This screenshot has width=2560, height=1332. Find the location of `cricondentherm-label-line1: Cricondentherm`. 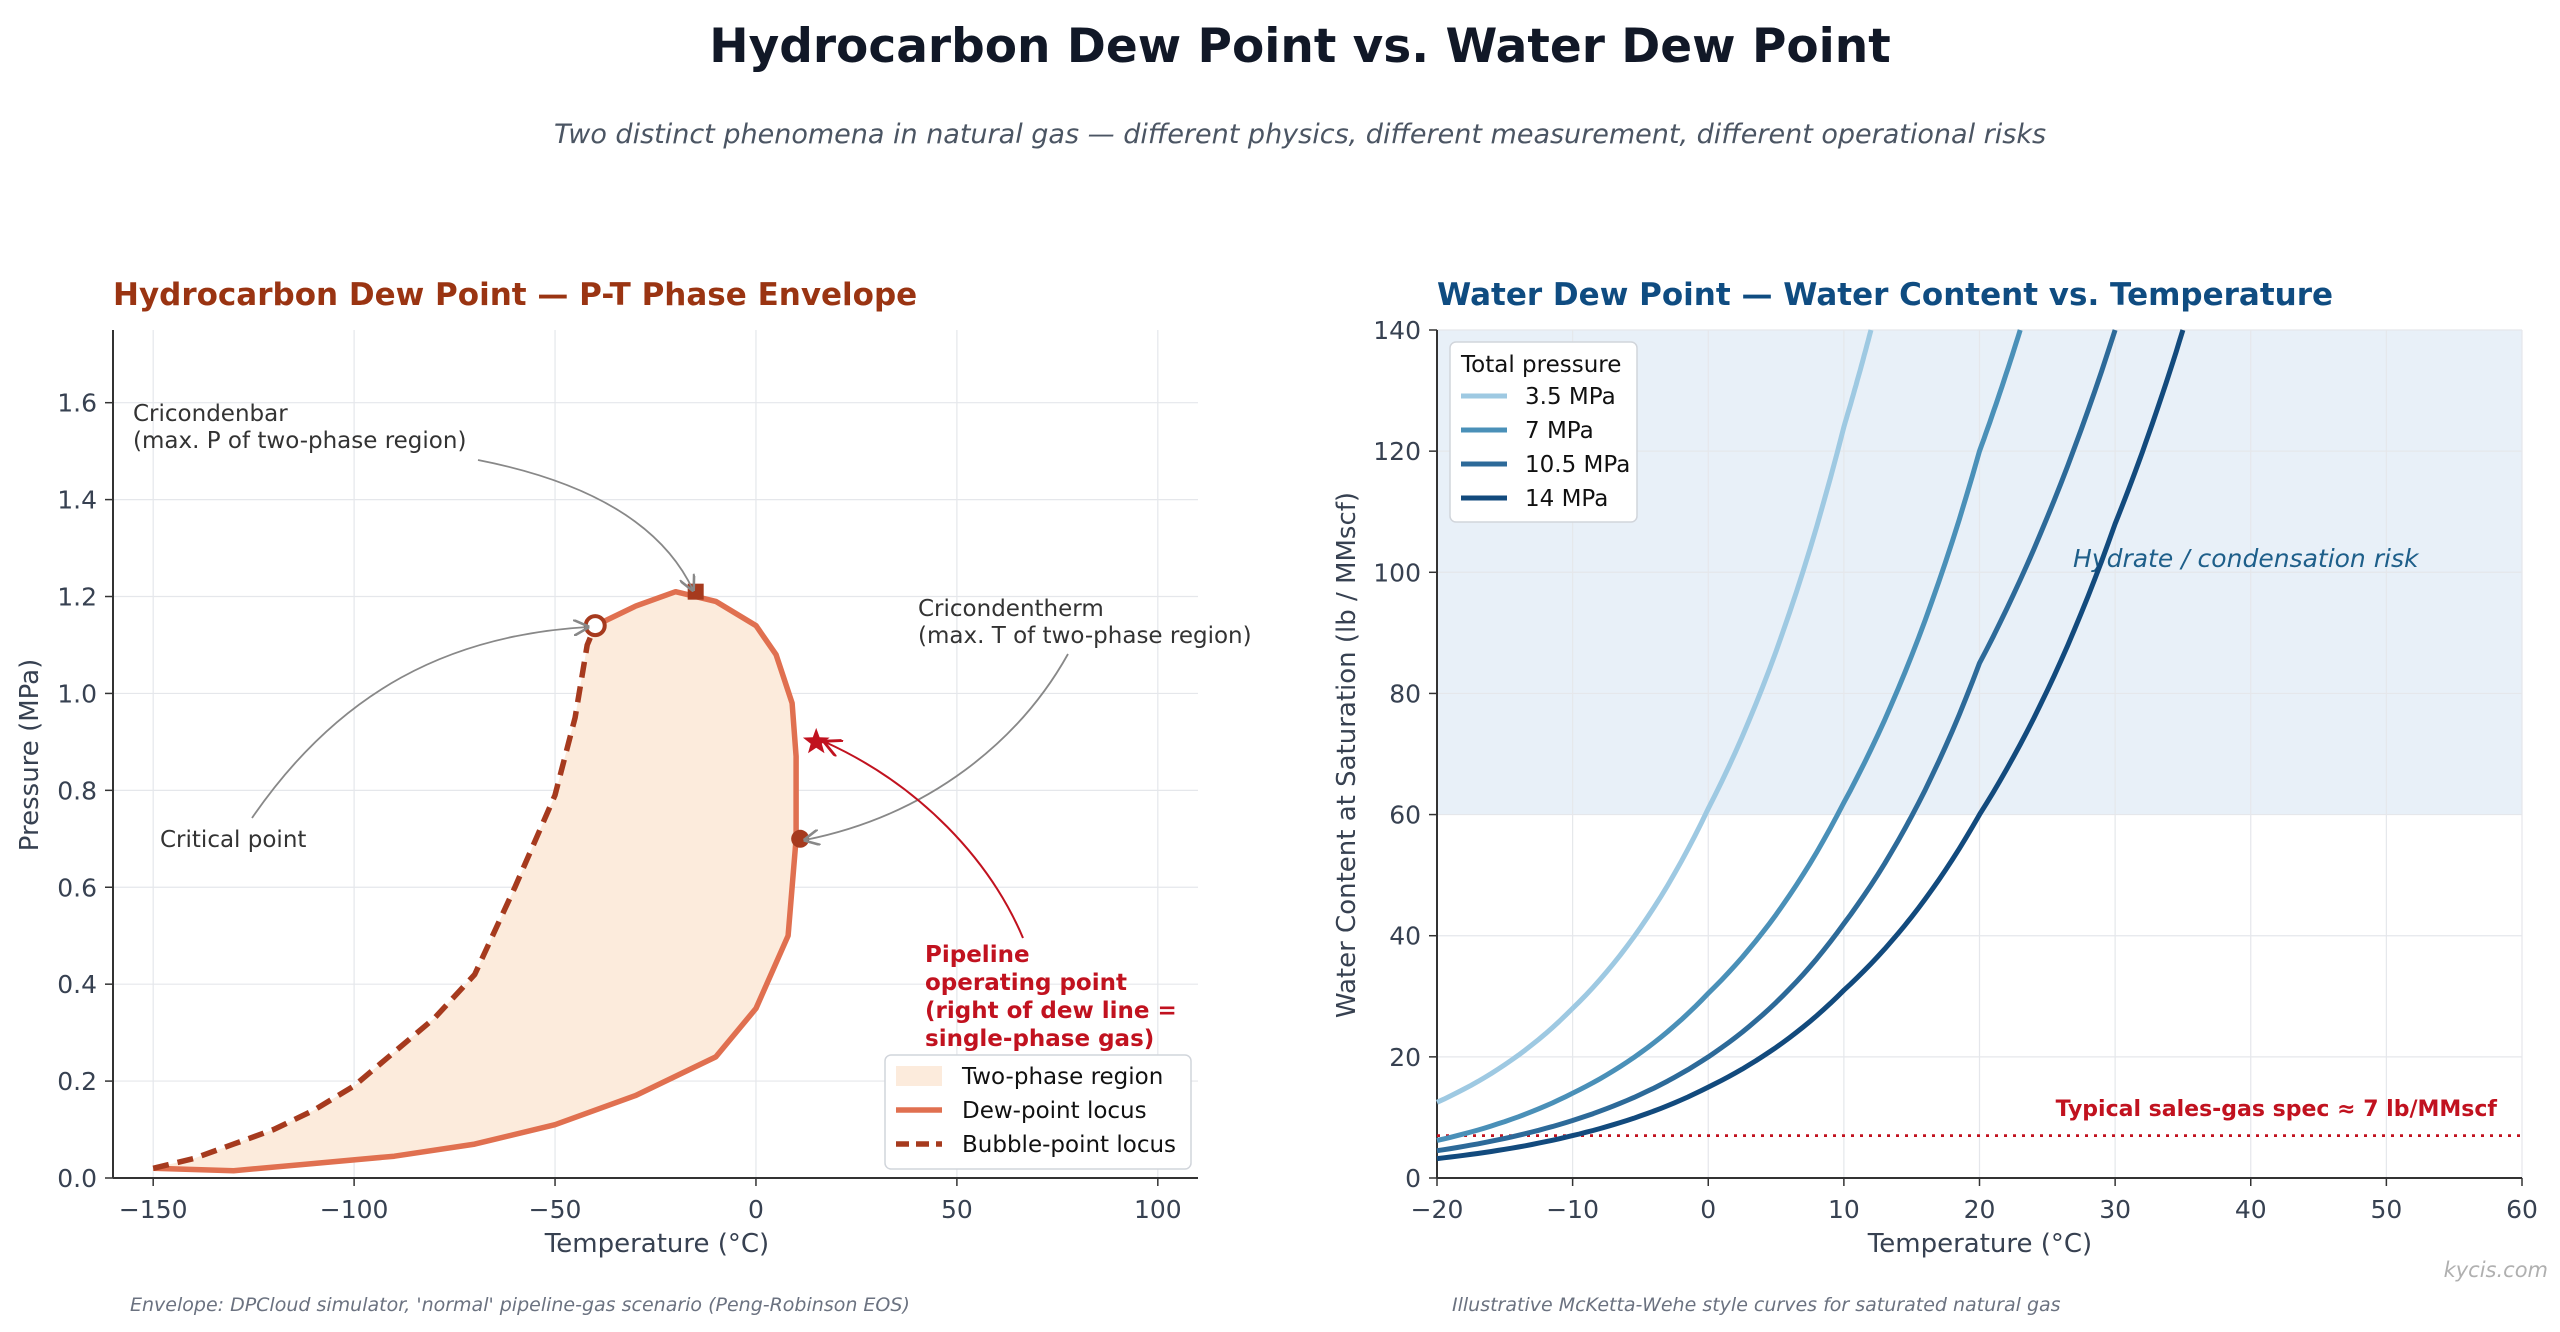

cricondentherm-label-line1: Cricondentherm is located at coordinates (1011, 609).